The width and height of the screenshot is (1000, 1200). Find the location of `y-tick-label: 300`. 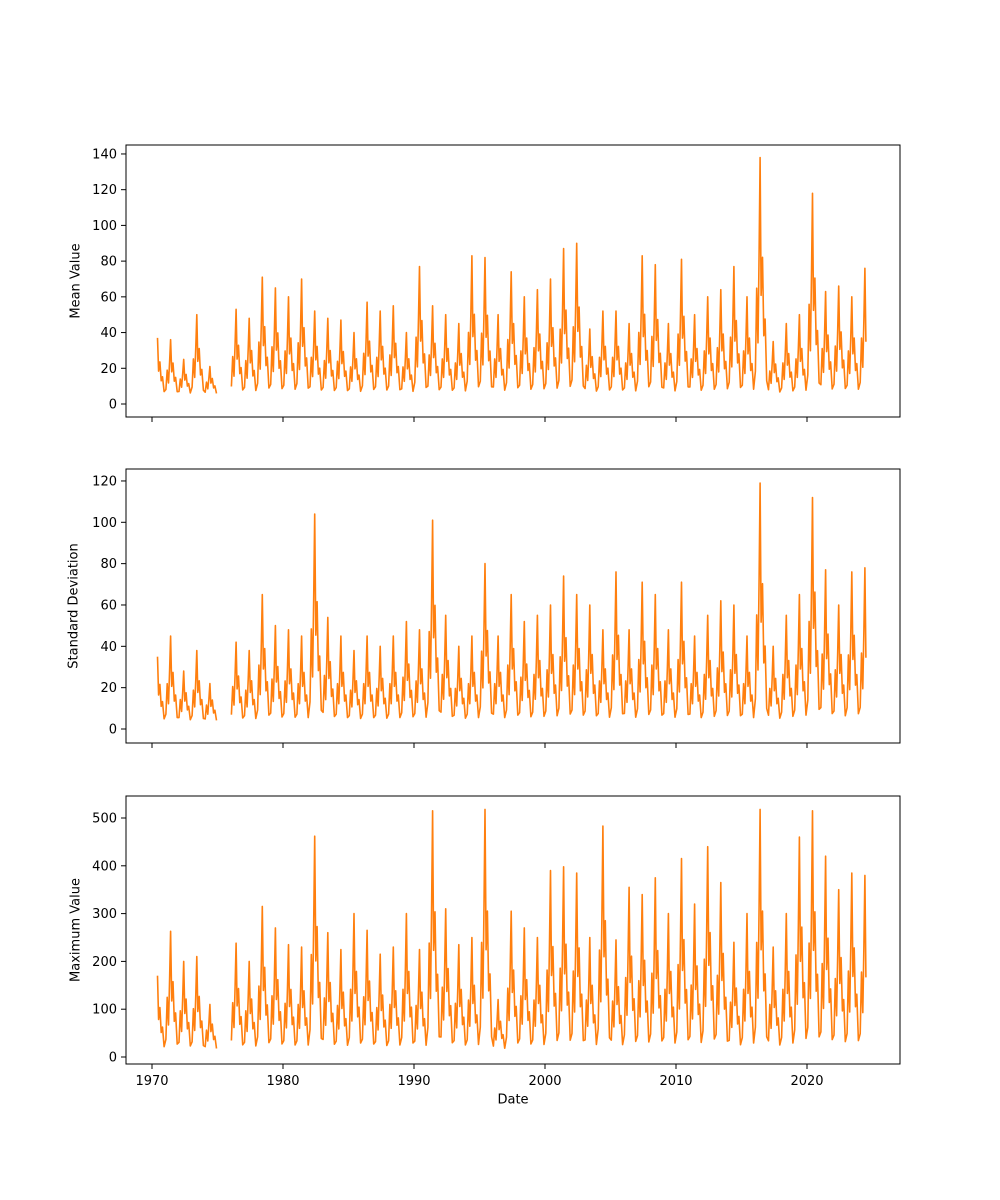

y-tick-label: 300 is located at coordinates (104, 914).